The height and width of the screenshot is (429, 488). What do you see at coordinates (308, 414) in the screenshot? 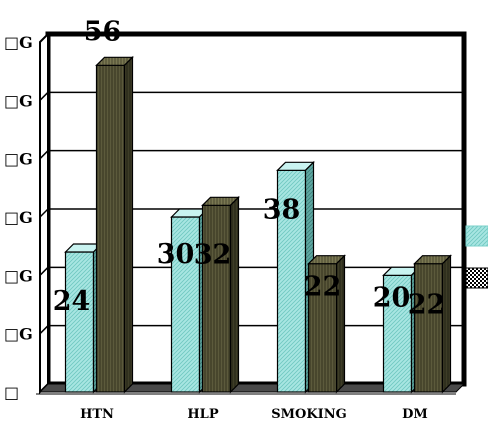
I see `x-tick-label: SMOKING` at bounding box center [308, 414].